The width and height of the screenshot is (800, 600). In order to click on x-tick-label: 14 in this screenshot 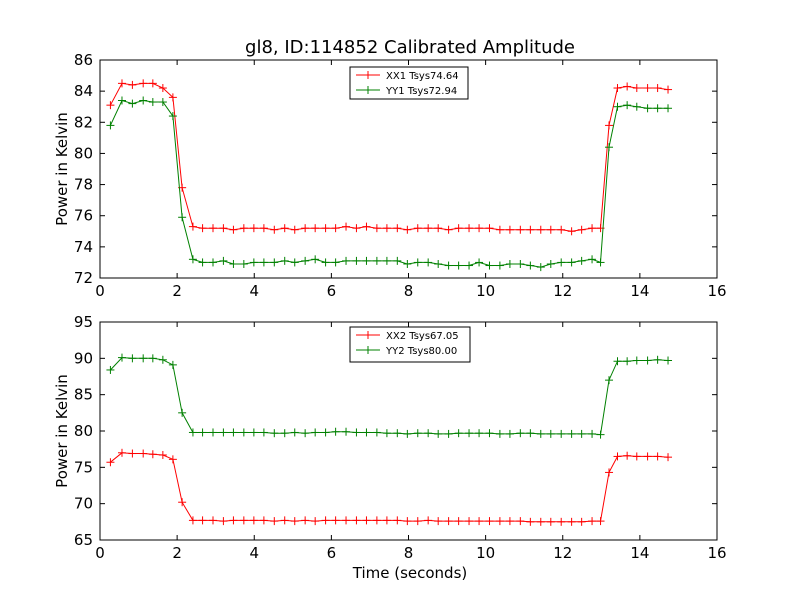, I will do `click(639, 291)`.